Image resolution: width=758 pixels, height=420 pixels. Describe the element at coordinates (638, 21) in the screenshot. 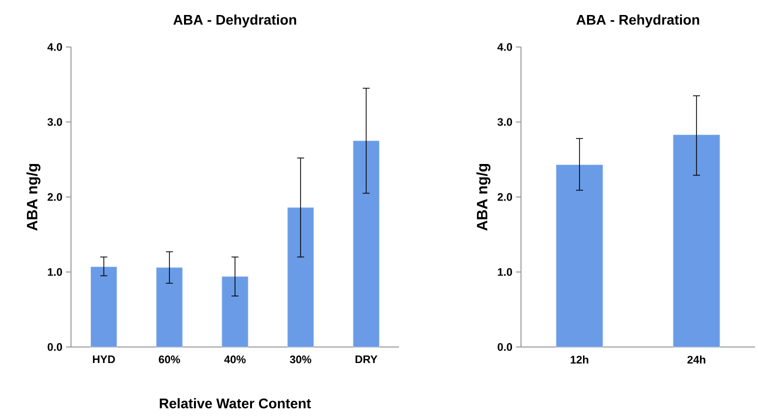

I see `chart-title: ABA - Rehydration` at that location.